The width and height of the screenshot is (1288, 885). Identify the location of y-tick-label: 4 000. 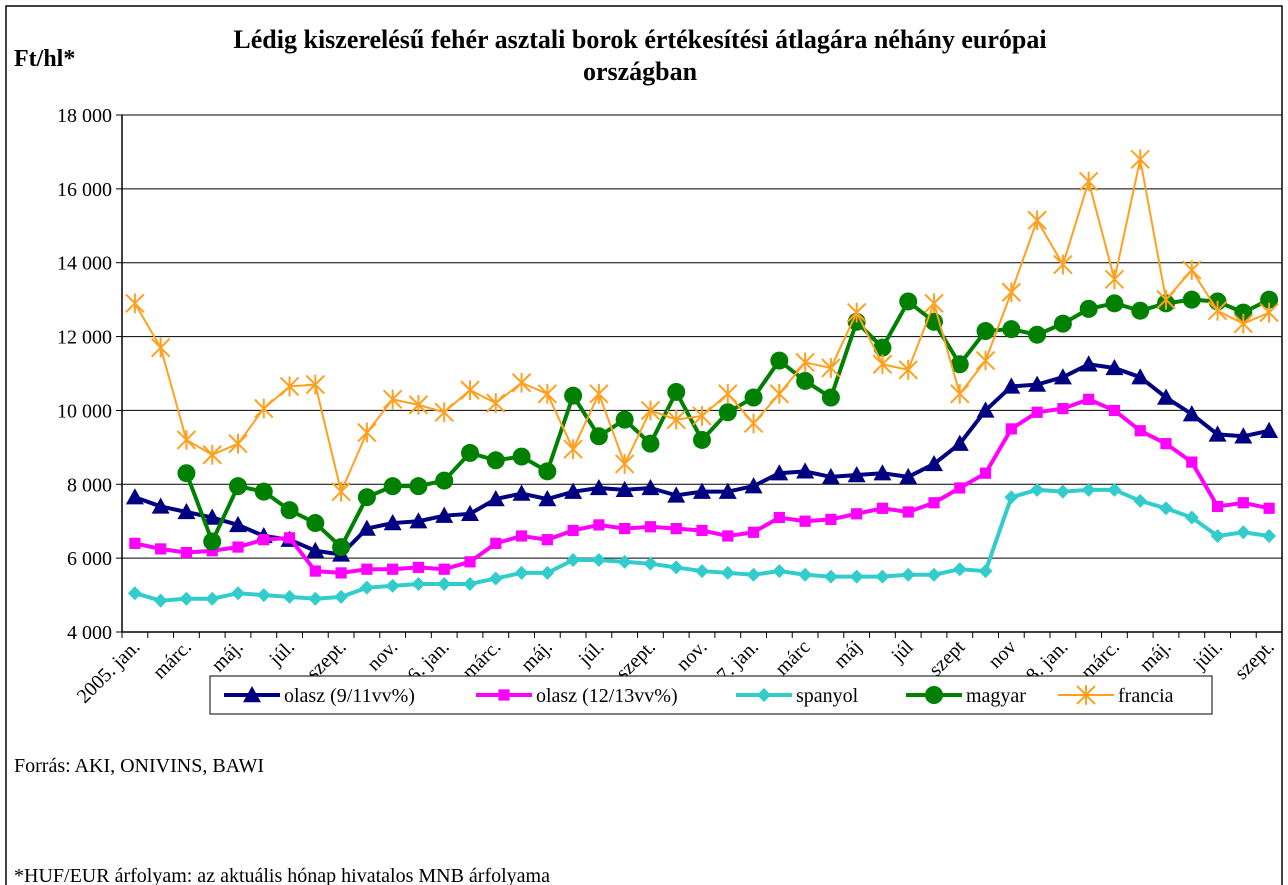
(89, 633).